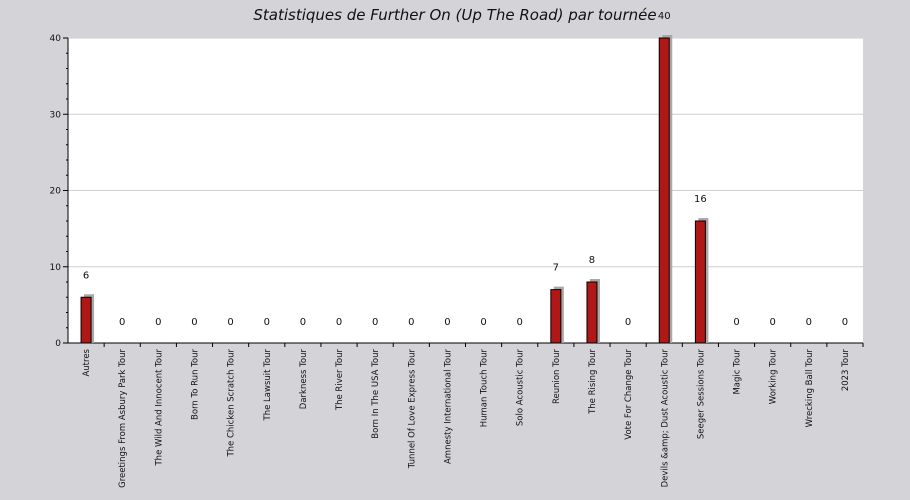 This screenshot has width=910, height=500. Describe the element at coordinates (700, 199) in the screenshot. I see `data-label: 16` at that location.